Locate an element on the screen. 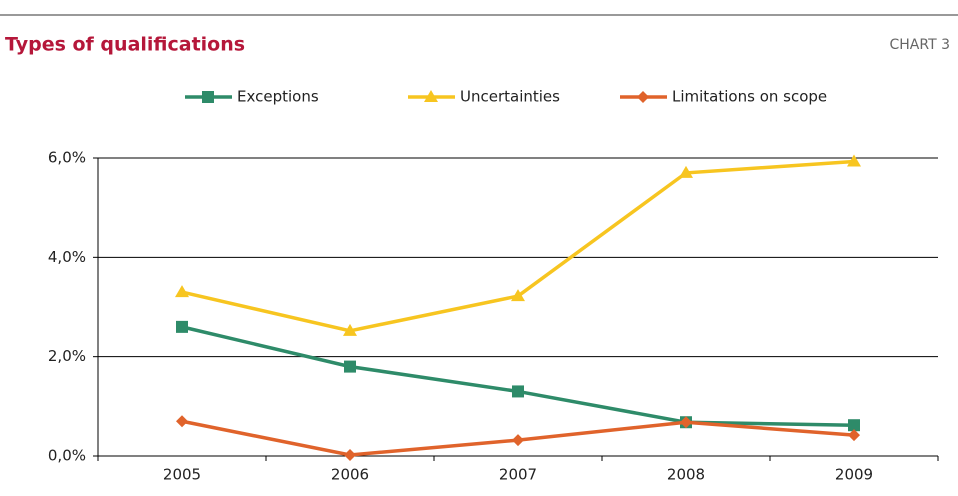 This screenshot has height=496, width=958. y-tick-label: 4,0% is located at coordinates (67, 257).